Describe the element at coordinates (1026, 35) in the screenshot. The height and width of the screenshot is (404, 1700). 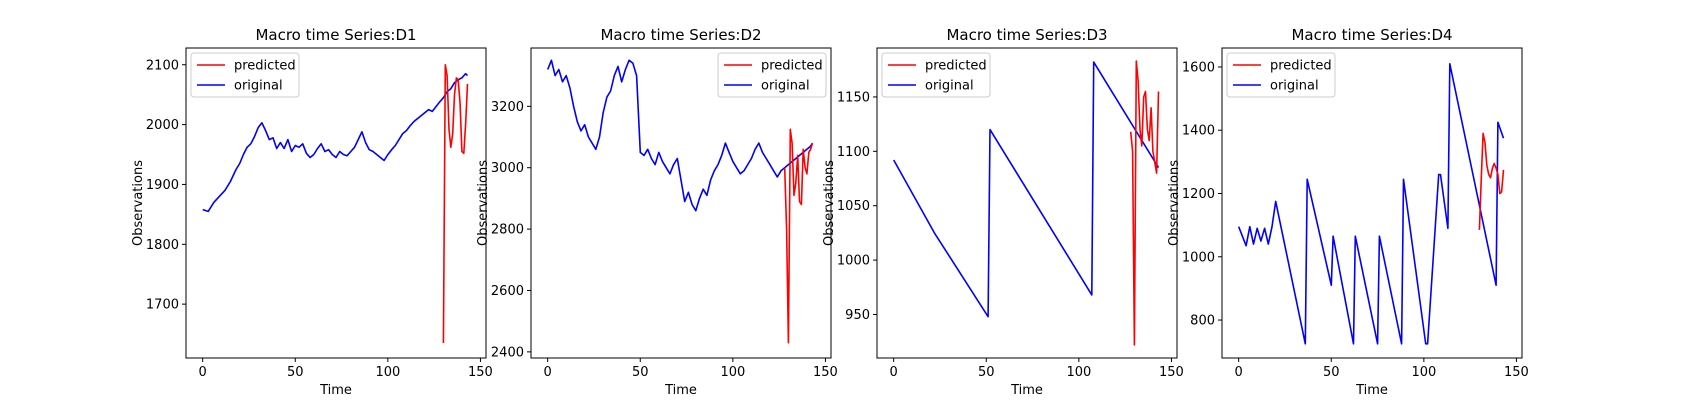
I see `chart-title: Macro time Series:D3` at that location.